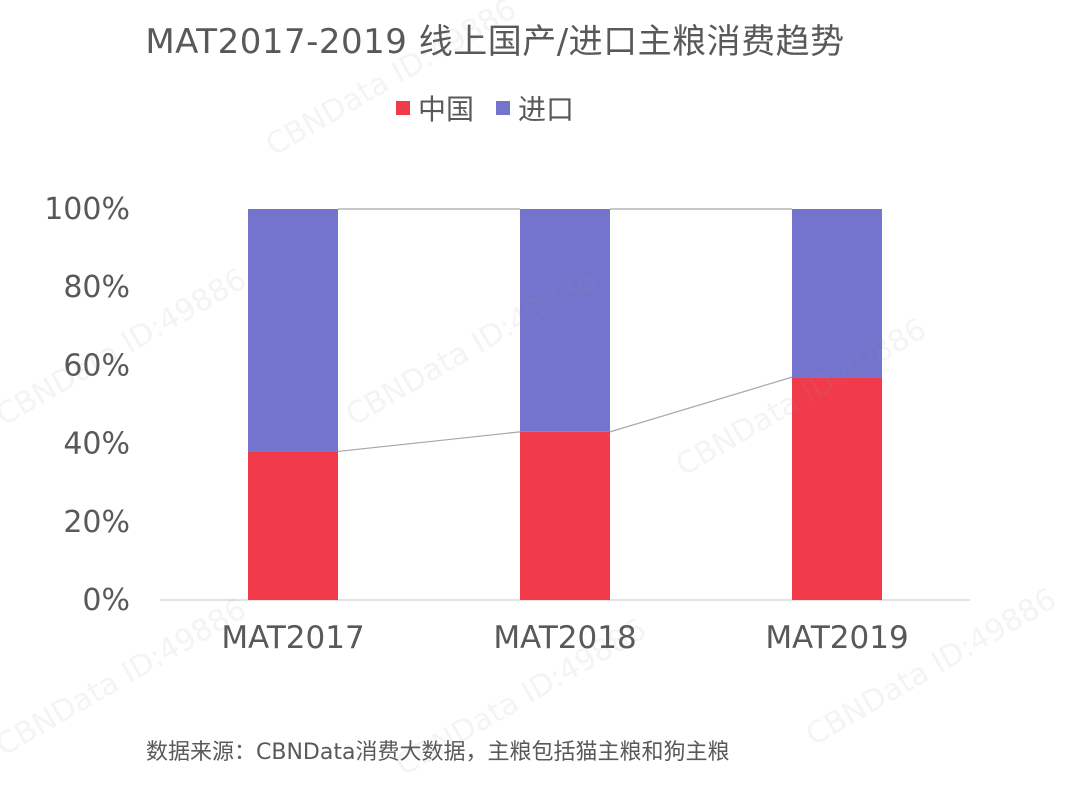 This screenshot has width=1080, height=791. Describe the element at coordinates (96, 522) in the screenshot. I see `y-tick-label: 20%` at that location.